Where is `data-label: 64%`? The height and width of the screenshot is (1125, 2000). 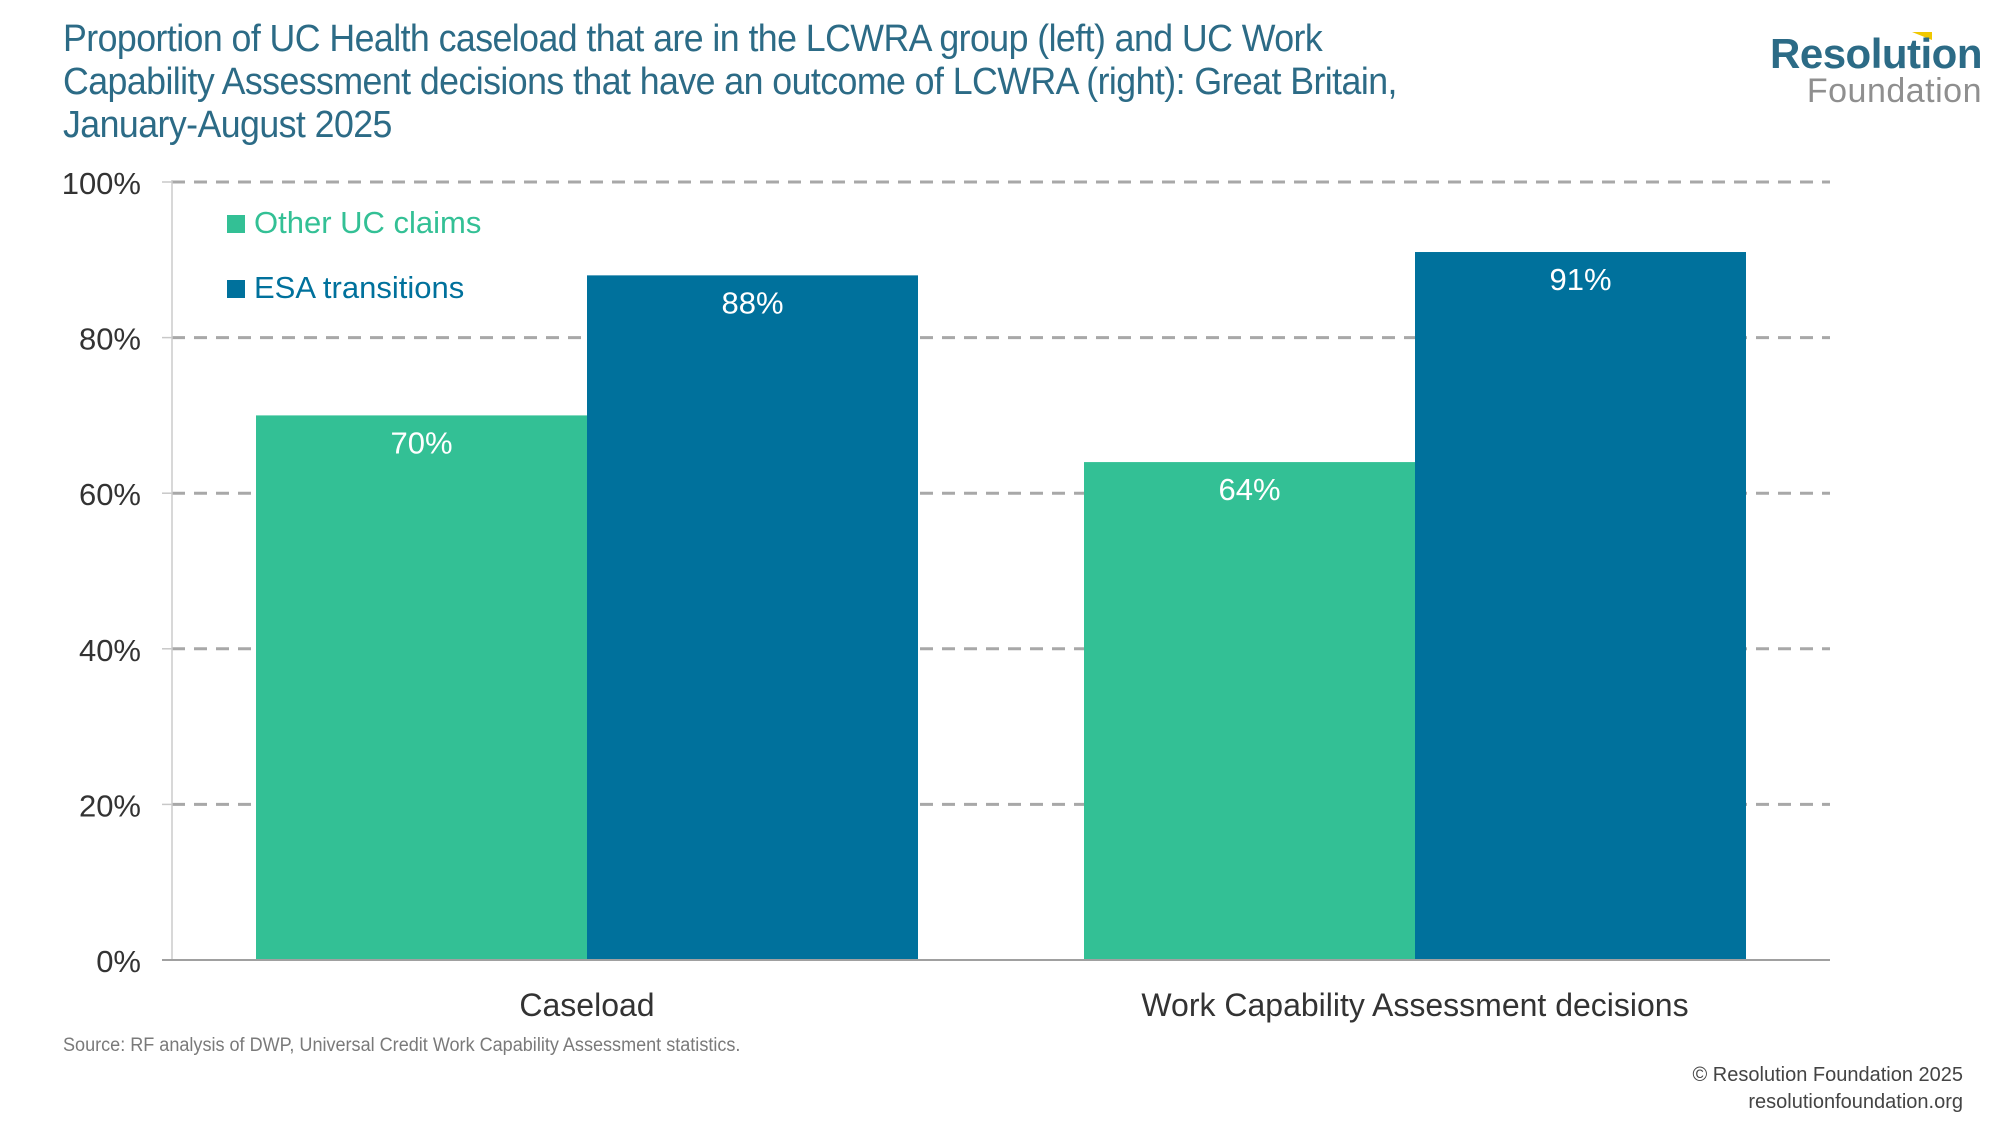
data-label: 64% is located at coordinates (1249, 489).